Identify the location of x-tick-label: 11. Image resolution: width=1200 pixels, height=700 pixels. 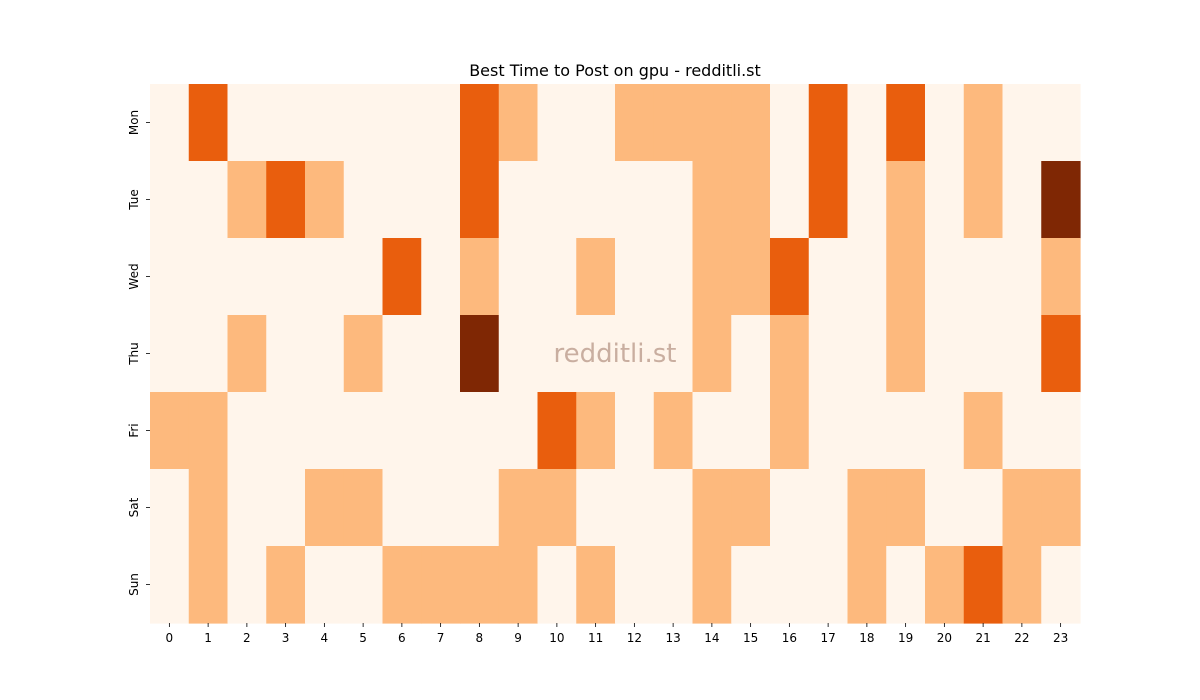
(595, 638).